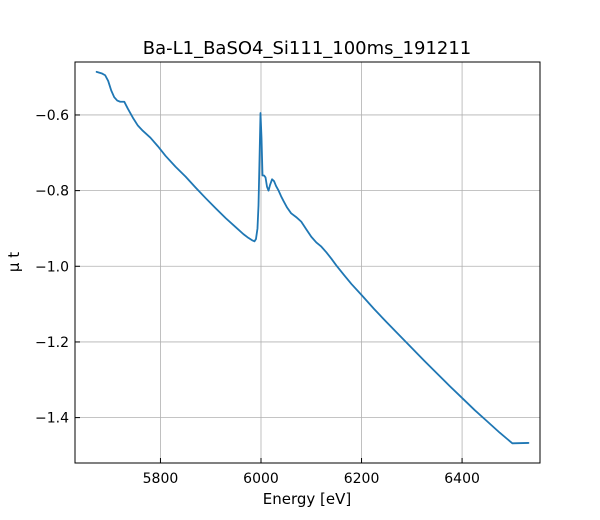 The height and width of the screenshot is (520, 600). What do you see at coordinates (52, 192) in the screenshot?
I see `y-tick-label: −0.8` at bounding box center [52, 192].